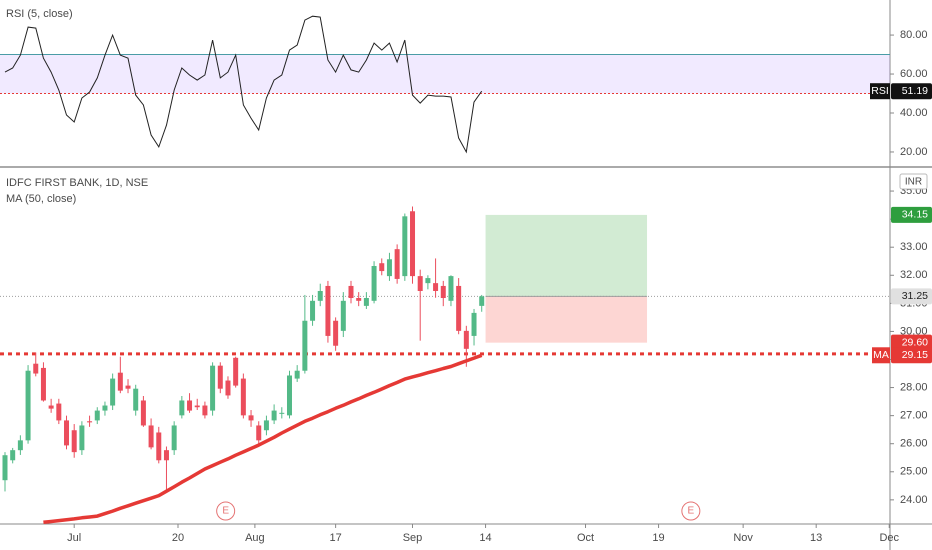  Describe the element at coordinates (914, 247) in the screenshot. I see `y-tick-label: 33.00` at that location.